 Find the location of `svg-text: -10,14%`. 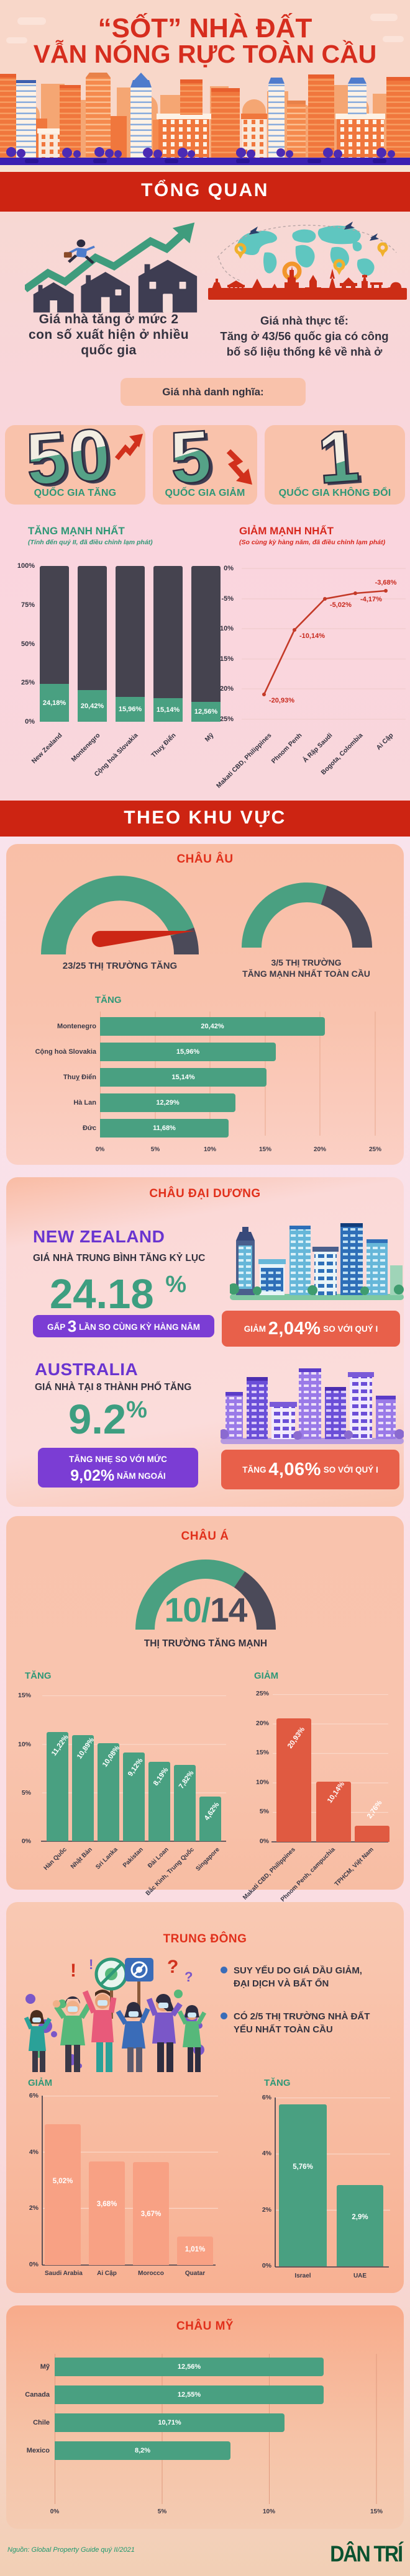

svg-text: -10,14% is located at coordinates (312, 636).